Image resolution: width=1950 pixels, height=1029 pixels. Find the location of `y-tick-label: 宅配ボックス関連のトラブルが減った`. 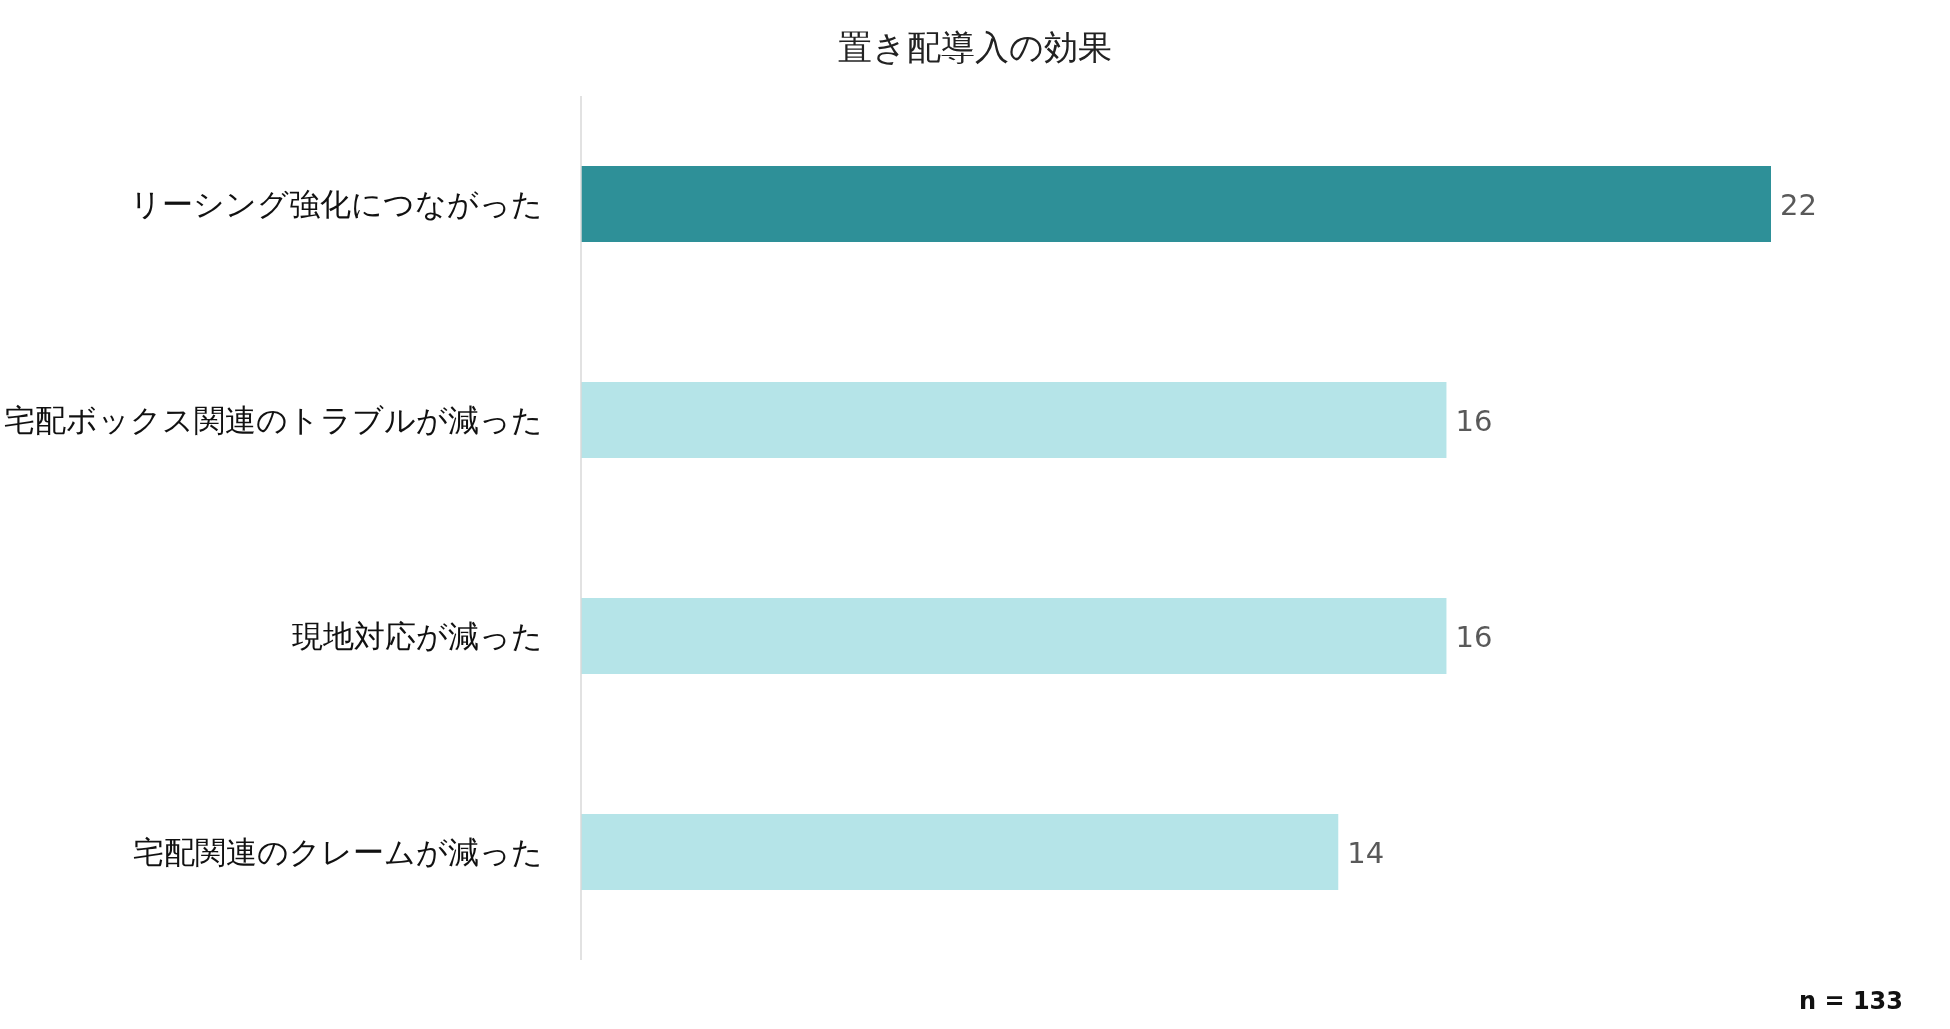

y-tick-label: 宅配ボックス関連のトラブルが減った is located at coordinates (273, 420).